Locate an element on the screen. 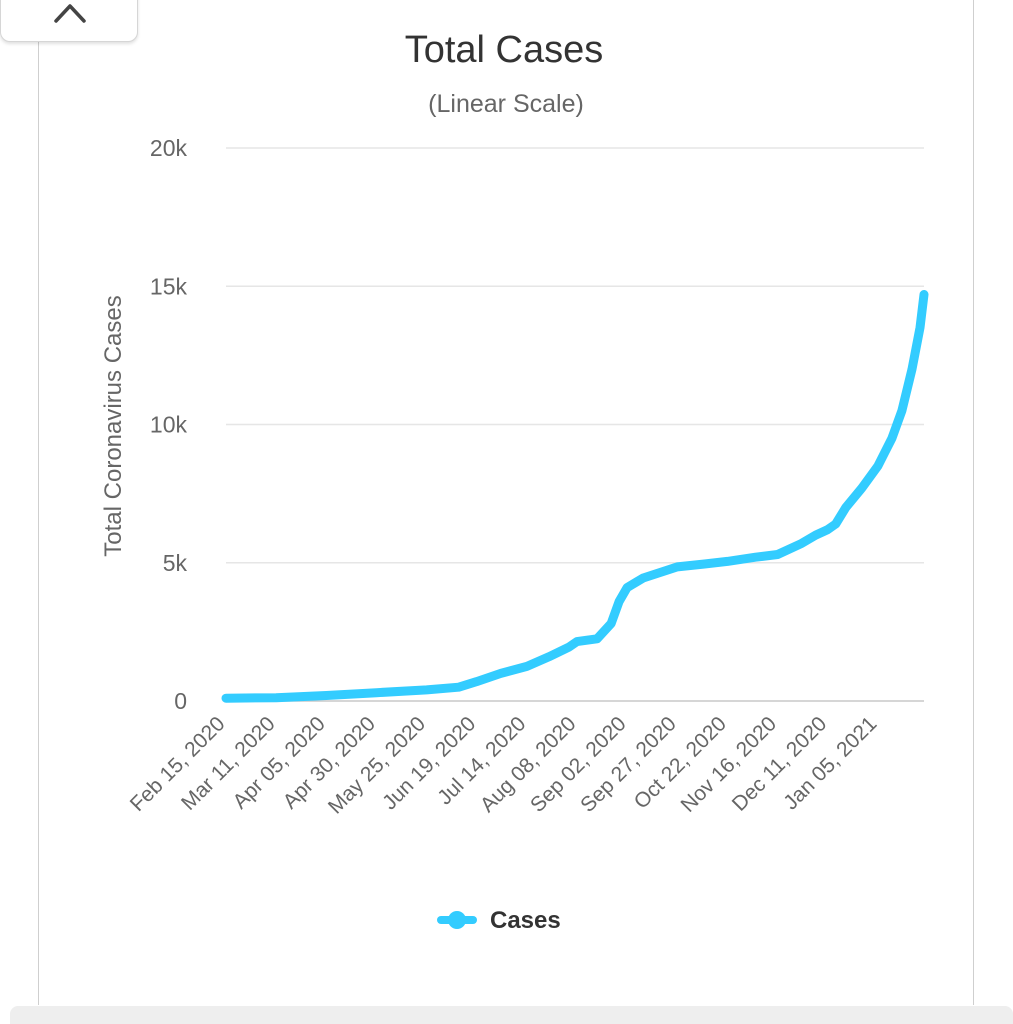 The height and width of the screenshot is (1024, 1013). y-tick-label: 15k is located at coordinates (169, 286).